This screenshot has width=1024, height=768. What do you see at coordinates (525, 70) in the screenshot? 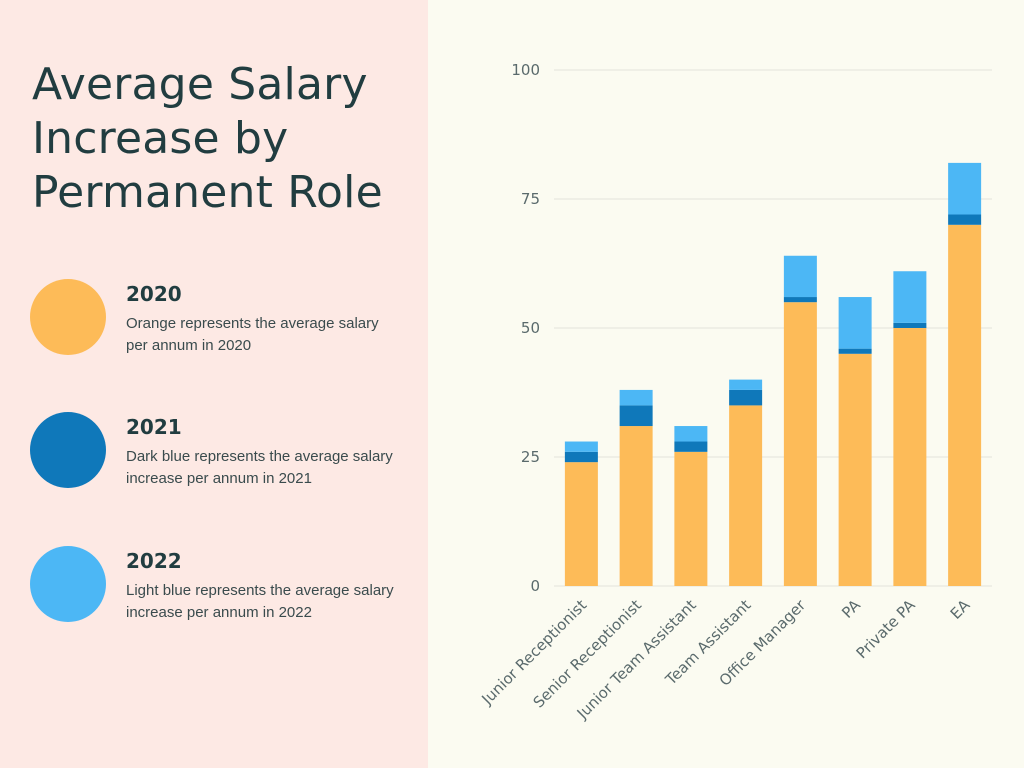
I see `y-tick-label: 100` at bounding box center [525, 70].